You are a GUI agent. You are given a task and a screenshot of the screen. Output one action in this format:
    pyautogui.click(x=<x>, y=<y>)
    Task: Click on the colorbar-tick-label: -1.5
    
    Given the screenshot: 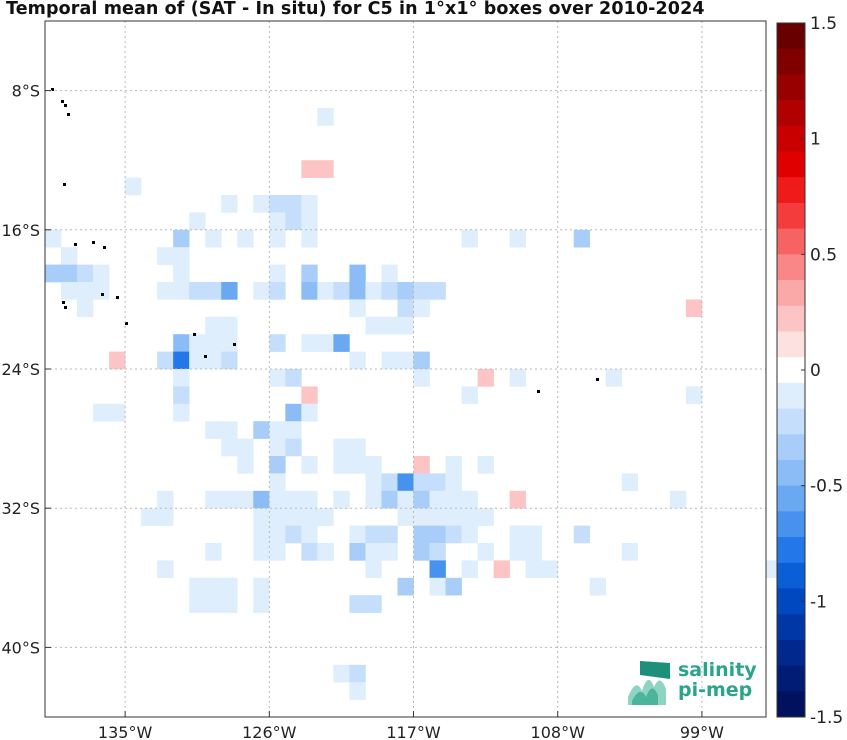 What is the action you would take?
    pyautogui.click(x=826, y=718)
    